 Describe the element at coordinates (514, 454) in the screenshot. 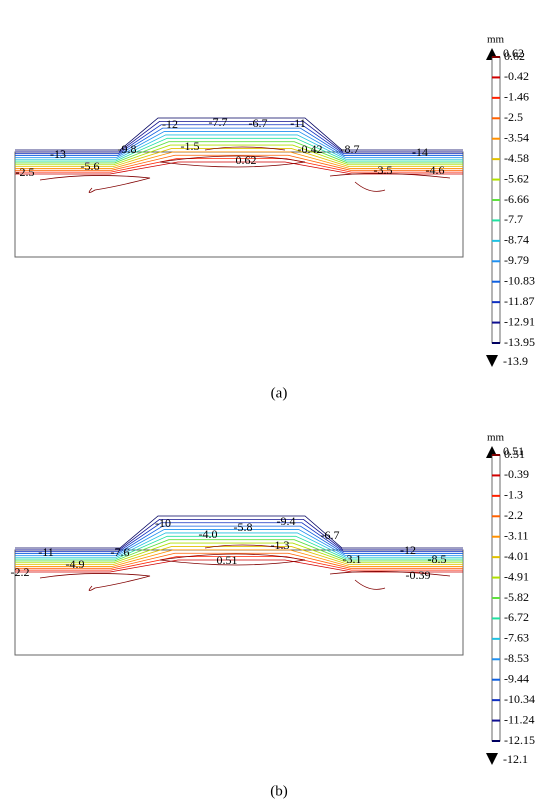

I see `colorbar-label: 0.51` at that location.